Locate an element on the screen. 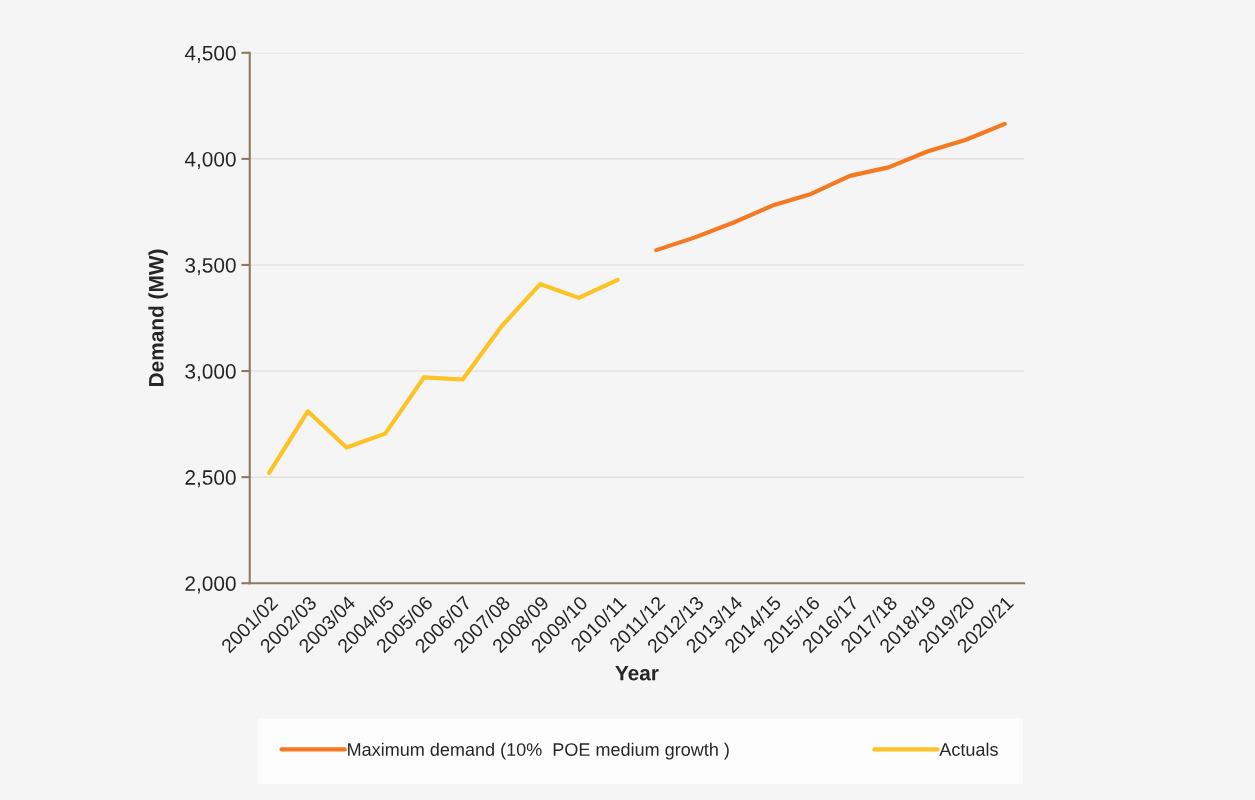  y-axis-title: Demand (MW) is located at coordinates (158, 318).